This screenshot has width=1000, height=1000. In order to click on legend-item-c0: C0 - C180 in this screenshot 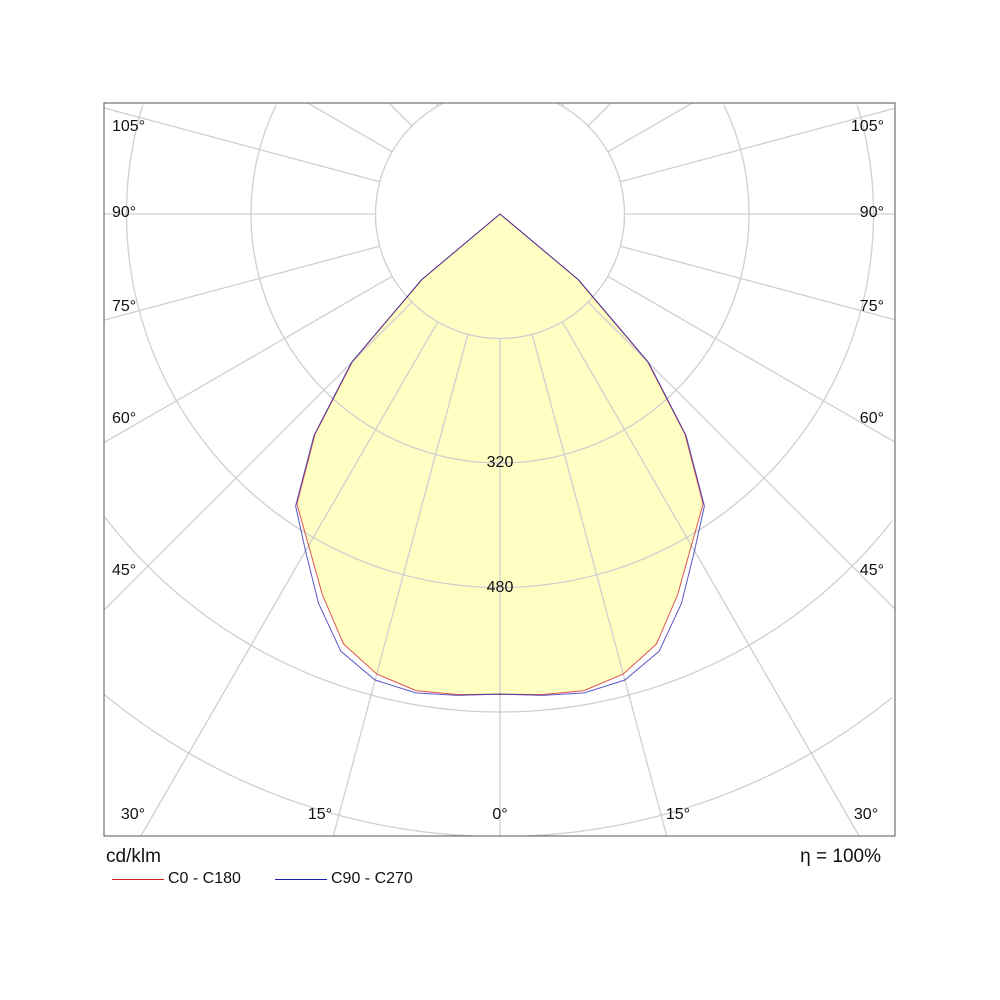, I will do `click(176, 879)`.